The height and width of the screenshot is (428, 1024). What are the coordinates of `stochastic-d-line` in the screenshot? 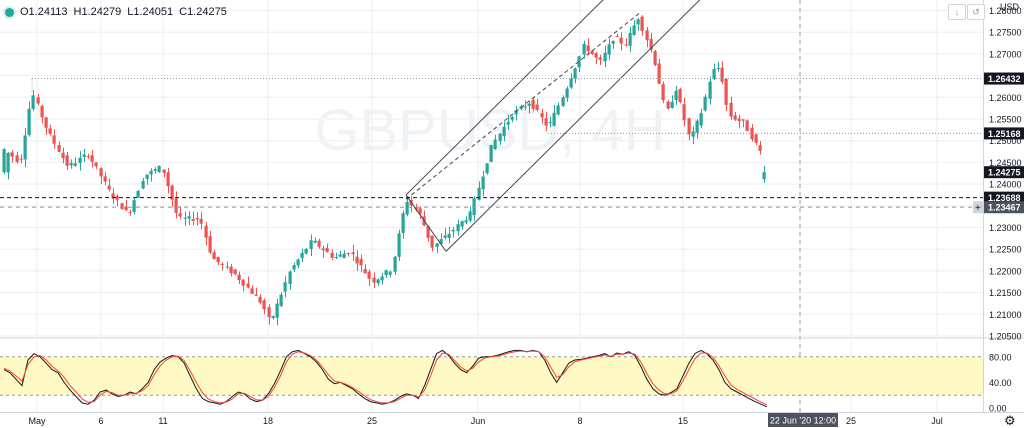 It's located at (385, 378).